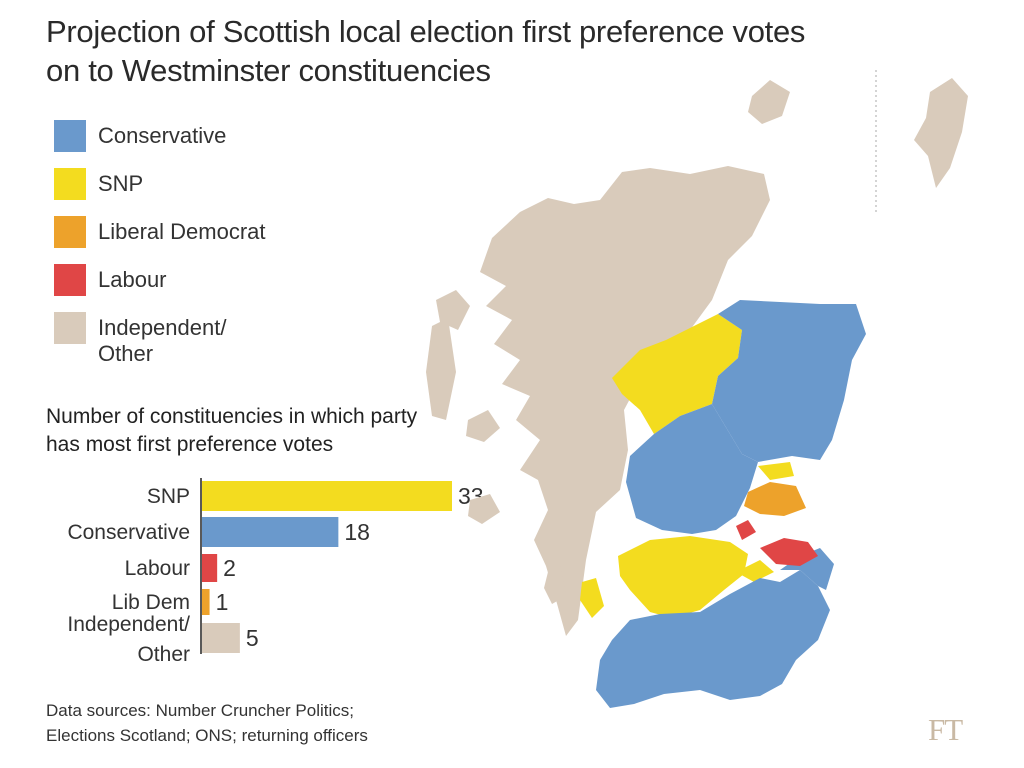 The width and height of the screenshot is (1024, 768). I want to click on bar-label-1: Conservative, so click(128, 532).